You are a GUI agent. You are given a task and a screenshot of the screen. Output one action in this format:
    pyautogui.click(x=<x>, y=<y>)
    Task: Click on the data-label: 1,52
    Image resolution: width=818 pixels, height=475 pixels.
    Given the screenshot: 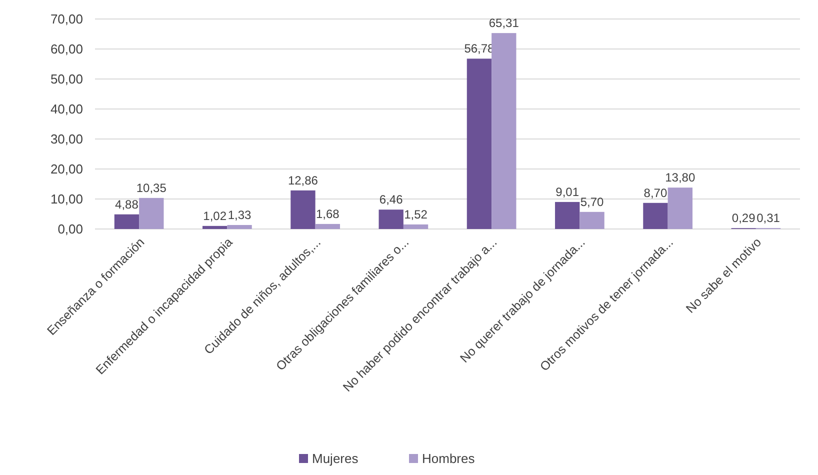 What is the action you would take?
    pyautogui.click(x=416, y=214)
    